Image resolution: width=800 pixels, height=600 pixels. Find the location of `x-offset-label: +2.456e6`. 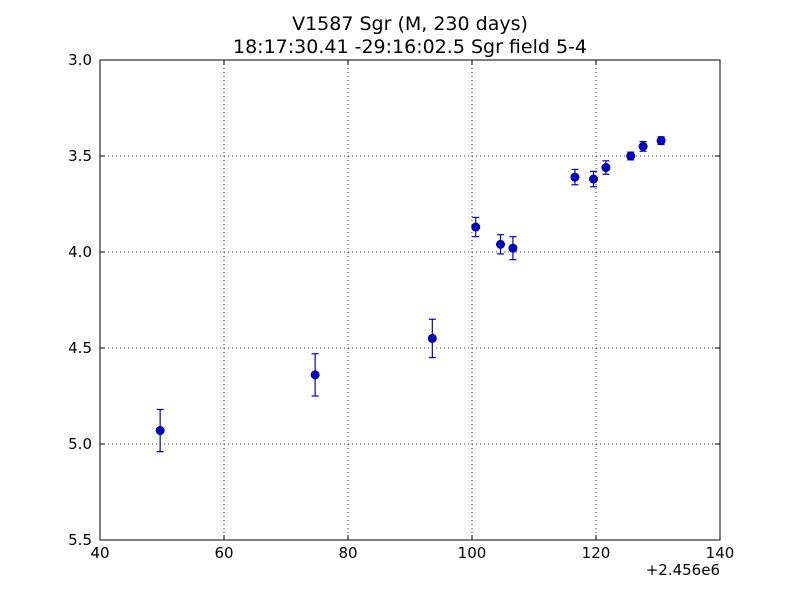

x-offset-label: +2.456e6 is located at coordinates (683, 570).